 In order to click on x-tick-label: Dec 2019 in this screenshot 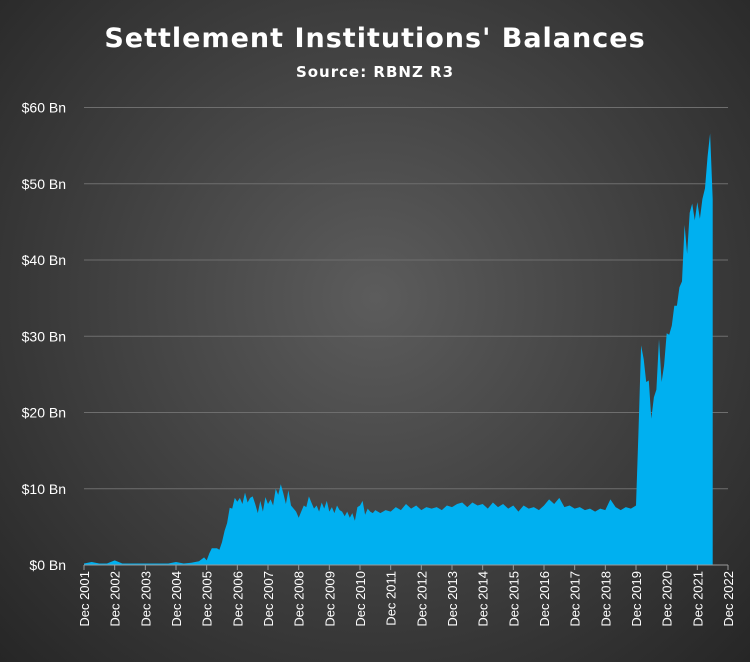, I will do `click(636, 599)`.